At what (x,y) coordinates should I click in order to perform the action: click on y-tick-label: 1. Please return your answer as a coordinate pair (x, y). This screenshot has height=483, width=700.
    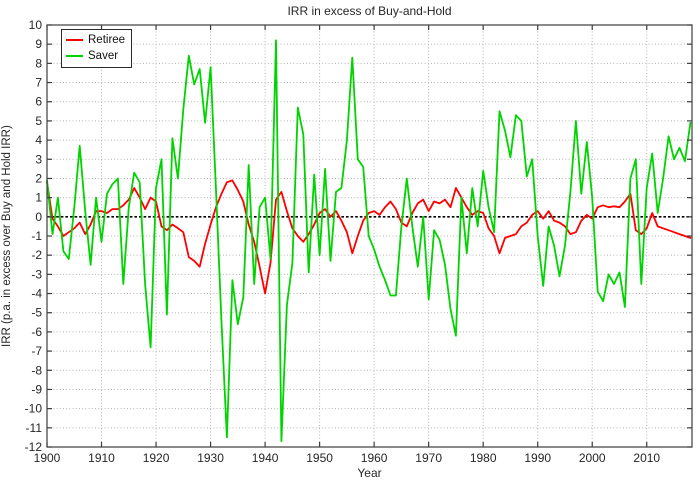
    Looking at the image, I should click on (38, 198).